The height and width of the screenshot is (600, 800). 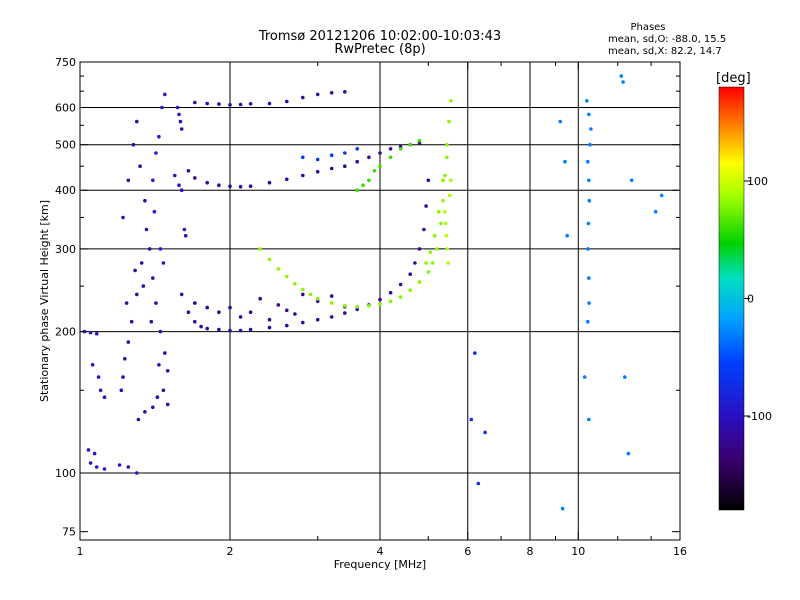 What do you see at coordinates (65, 145) in the screenshot?
I see `y-tick-label: 500` at bounding box center [65, 145].